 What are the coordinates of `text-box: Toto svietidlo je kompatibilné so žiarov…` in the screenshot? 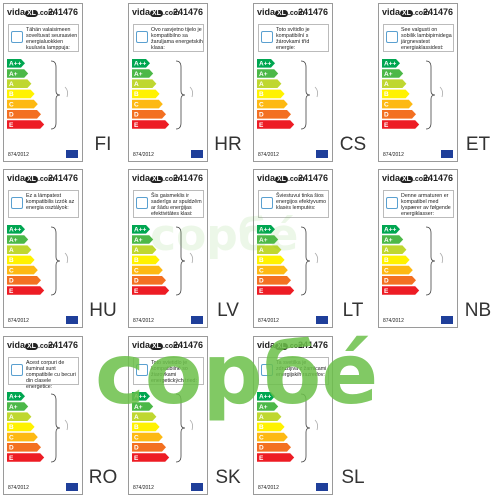 It's located at (168, 371).